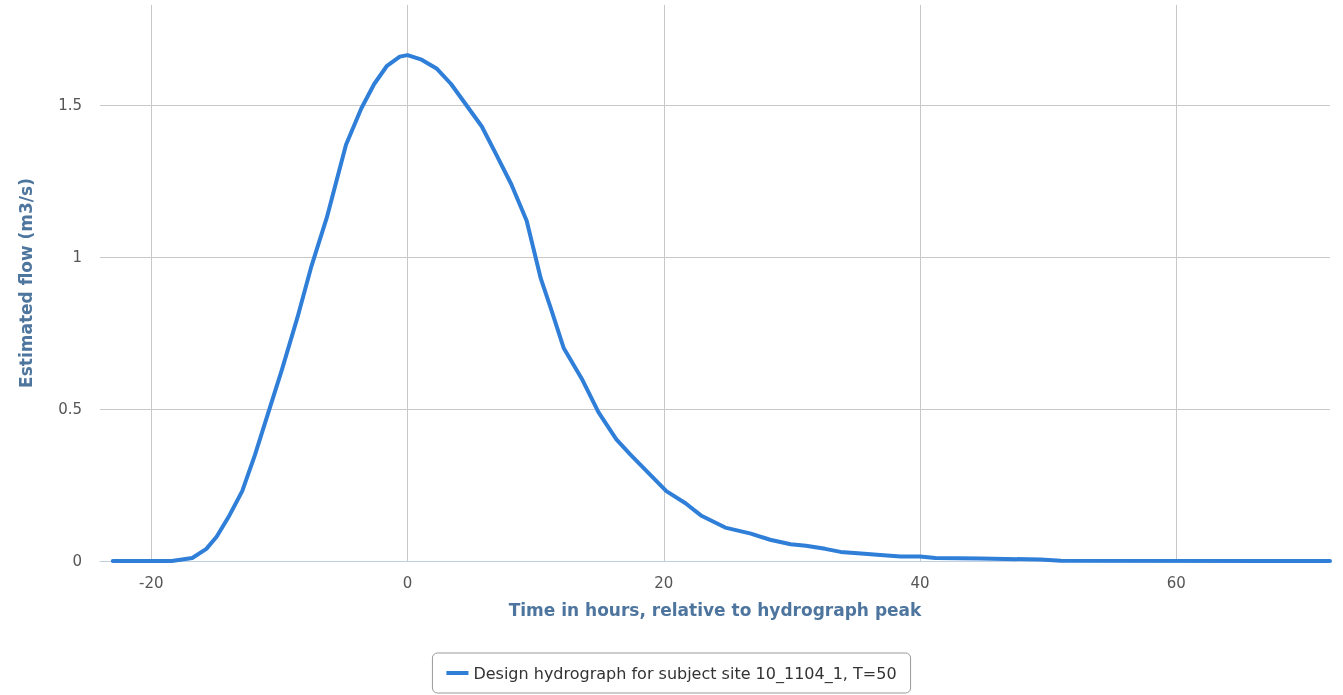  Describe the element at coordinates (25, 283) in the screenshot. I see `y-axis-title: Estimated flow (m3/s)` at that location.